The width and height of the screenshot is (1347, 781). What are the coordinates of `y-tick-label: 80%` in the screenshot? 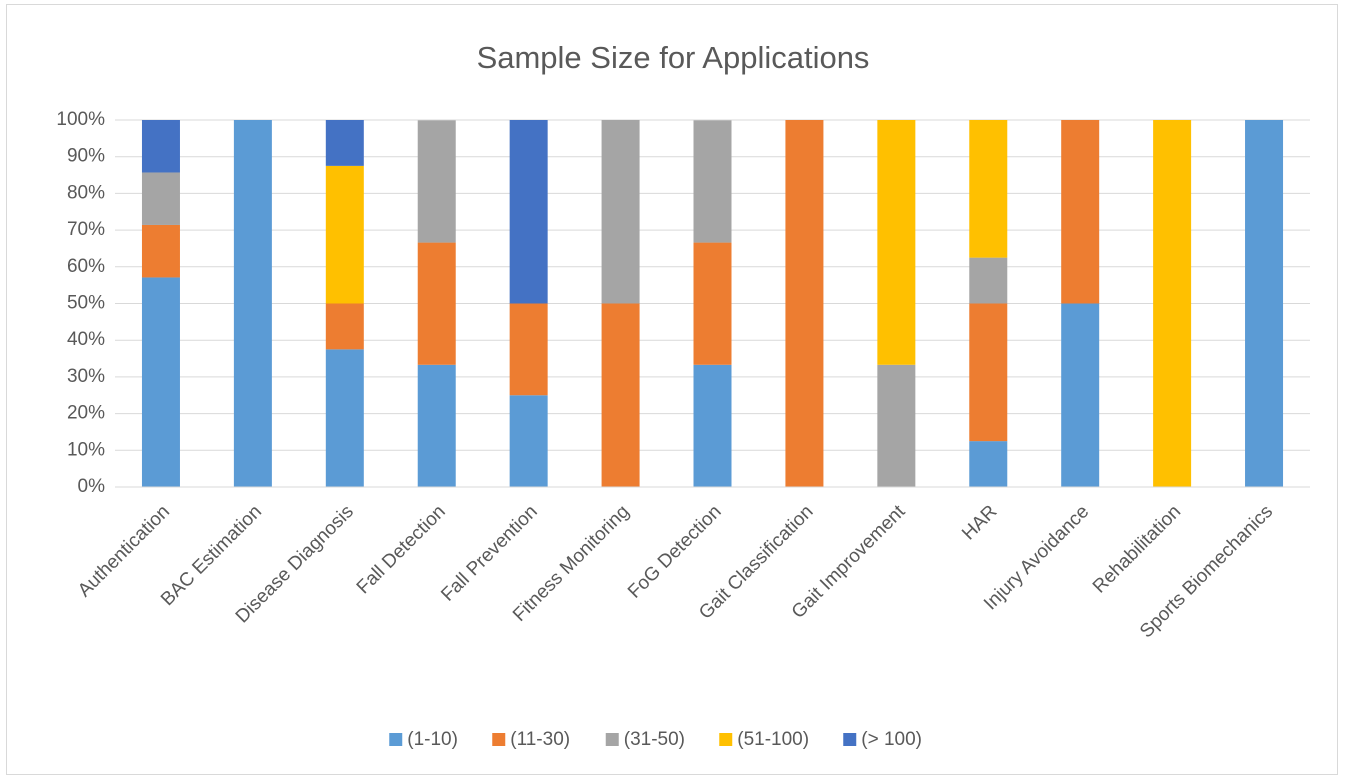 It's located at (86, 192).